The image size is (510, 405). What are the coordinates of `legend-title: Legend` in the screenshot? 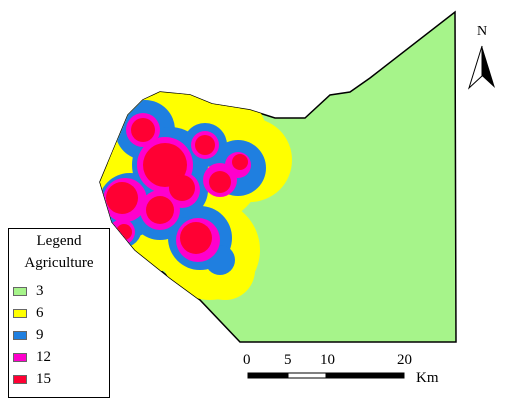 It's located at (59, 241).